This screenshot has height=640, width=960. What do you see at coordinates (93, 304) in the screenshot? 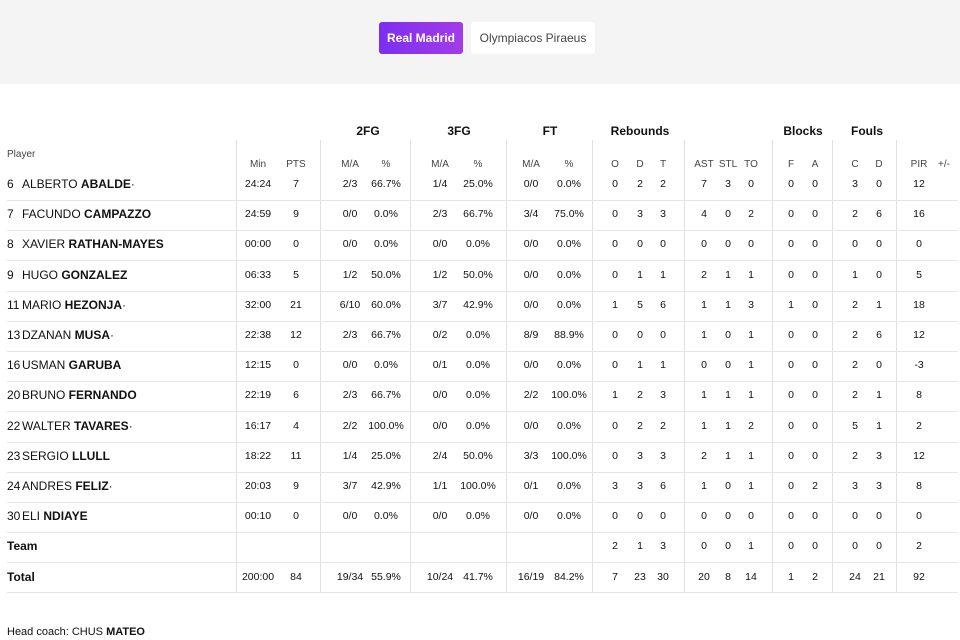
I see `player-last-name: HEZONJA` at bounding box center [93, 304].